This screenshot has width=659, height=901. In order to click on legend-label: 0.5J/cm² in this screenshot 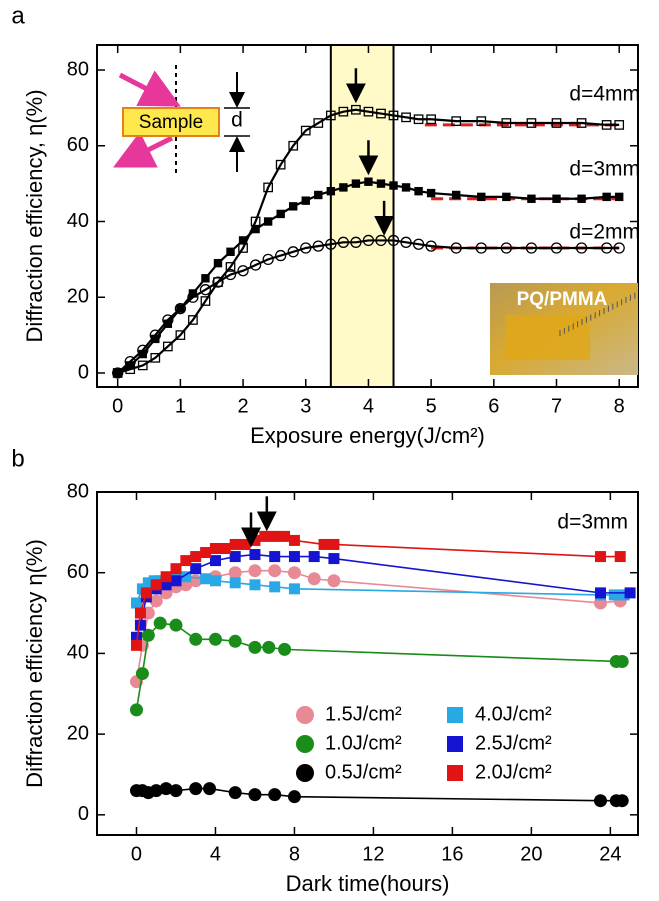, I will do `click(363, 772)`.